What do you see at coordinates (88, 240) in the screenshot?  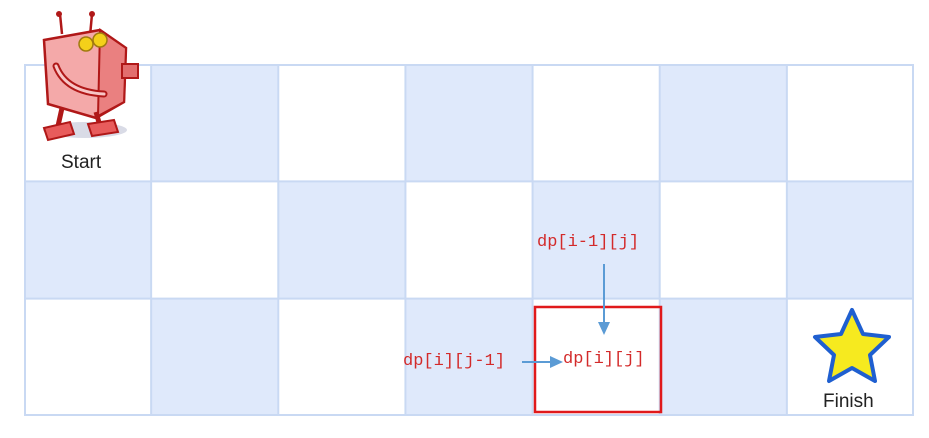 I see `grid-cell-r1-c0` at bounding box center [88, 240].